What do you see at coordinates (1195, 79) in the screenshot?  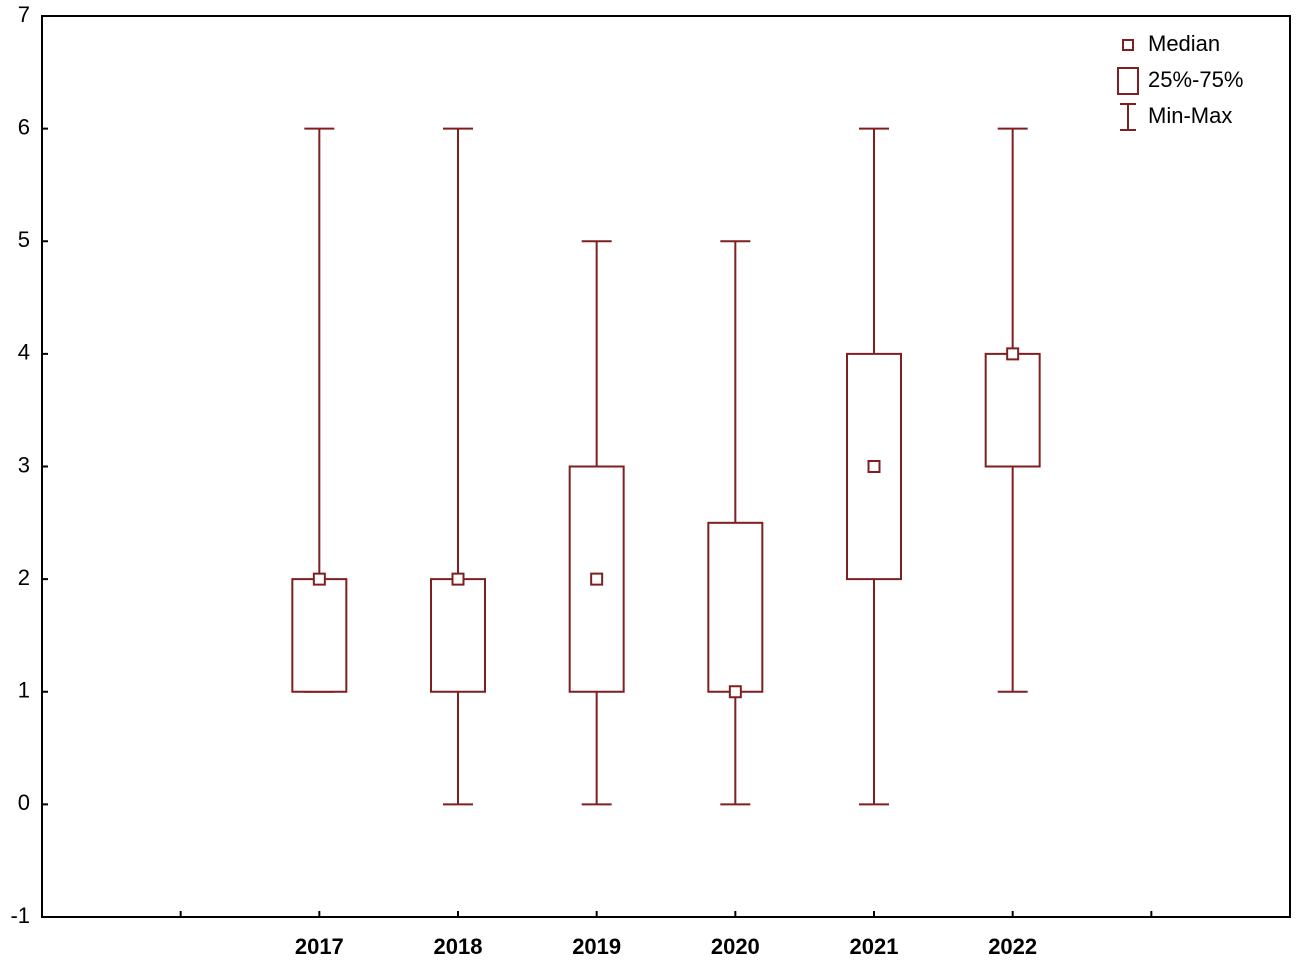 I see `legend-label: 25%-75%` at bounding box center [1195, 79].